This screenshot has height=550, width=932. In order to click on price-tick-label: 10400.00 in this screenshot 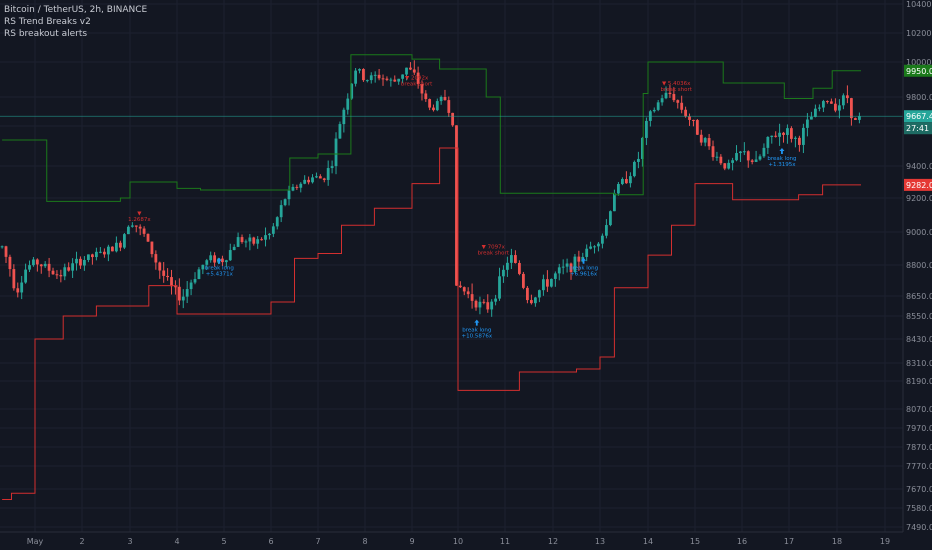, I will do `click(919, 4)`.